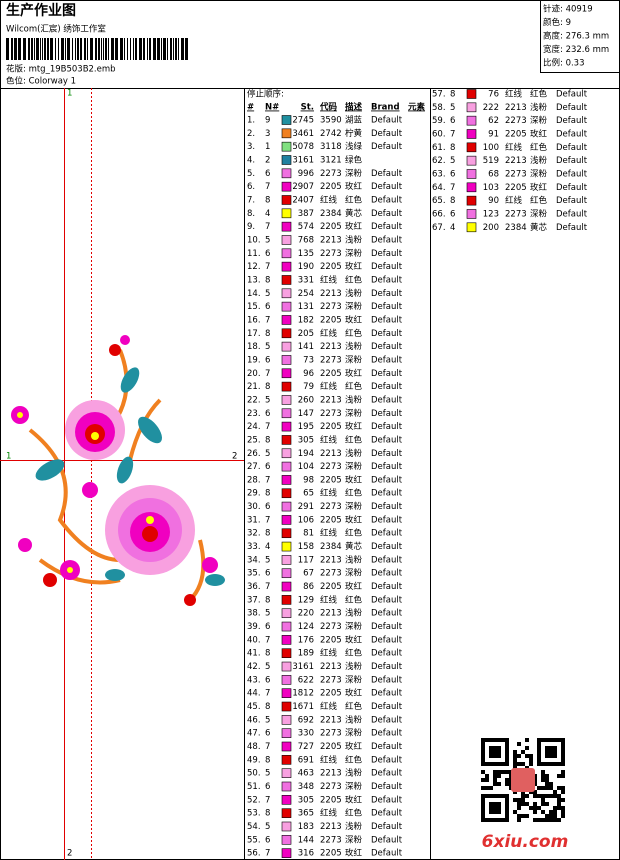 This screenshot has height=860, width=620. Describe the element at coordinates (118, 470) in the screenshot. I see `embroidery-design` at that location.